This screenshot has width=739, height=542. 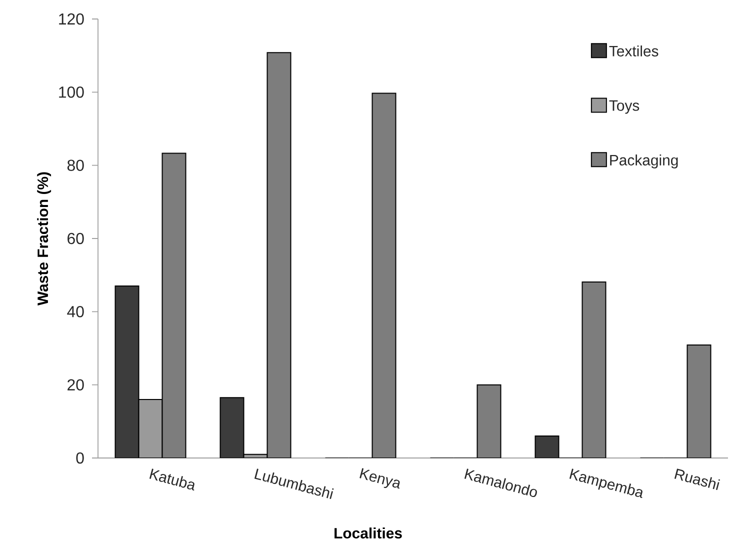 I want to click on y-tick-label: 20, so click(x=76, y=384).